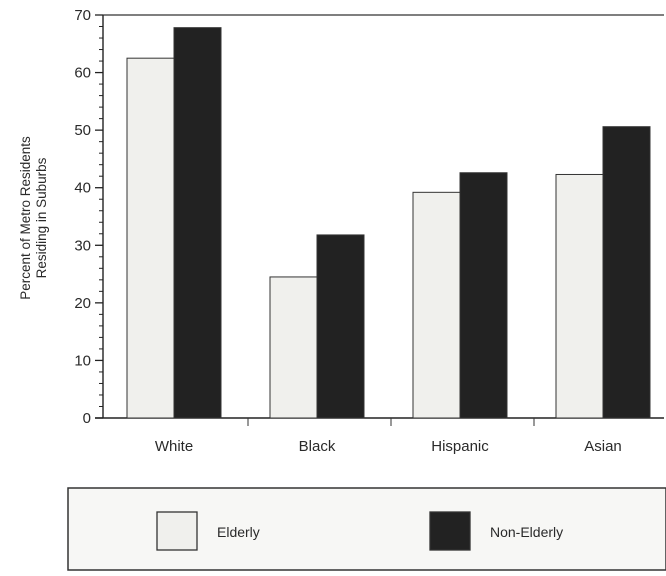 Image resolution: width=666 pixels, height=576 pixels. Describe the element at coordinates (603, 446) in the screenshot. I see `x-tick-label: Asian` at that location.